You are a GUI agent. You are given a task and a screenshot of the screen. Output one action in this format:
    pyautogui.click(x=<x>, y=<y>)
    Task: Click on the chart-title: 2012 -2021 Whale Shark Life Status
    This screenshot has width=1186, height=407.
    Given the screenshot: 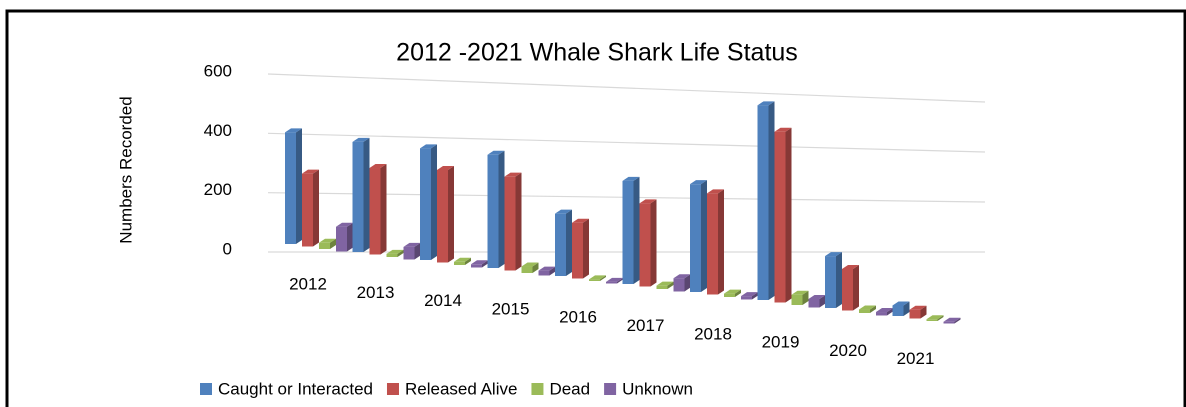 What is the action you would take?
    pyautogui.click(x=597, y=53)
    